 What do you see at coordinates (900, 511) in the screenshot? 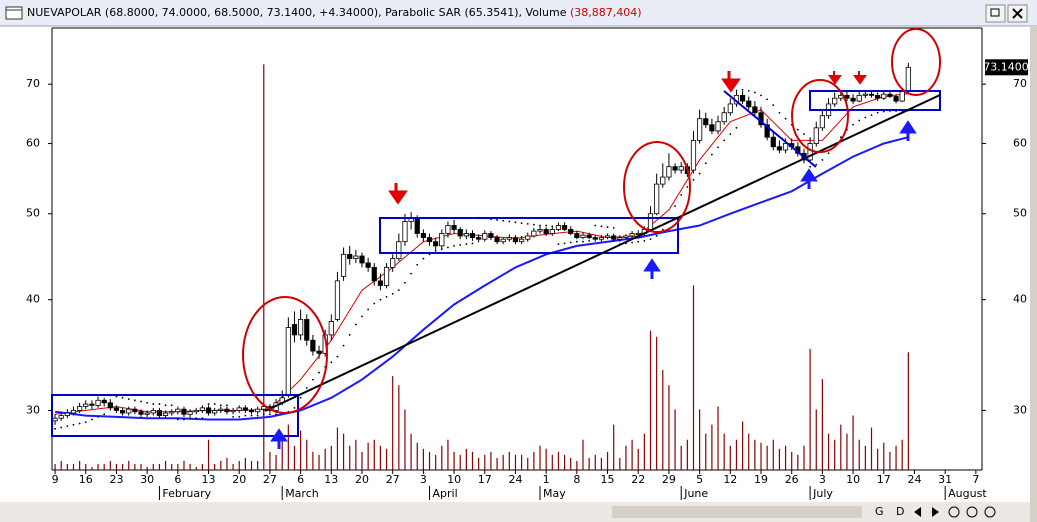
I see `toolbar-button: D` at bounding box center [900, 511].